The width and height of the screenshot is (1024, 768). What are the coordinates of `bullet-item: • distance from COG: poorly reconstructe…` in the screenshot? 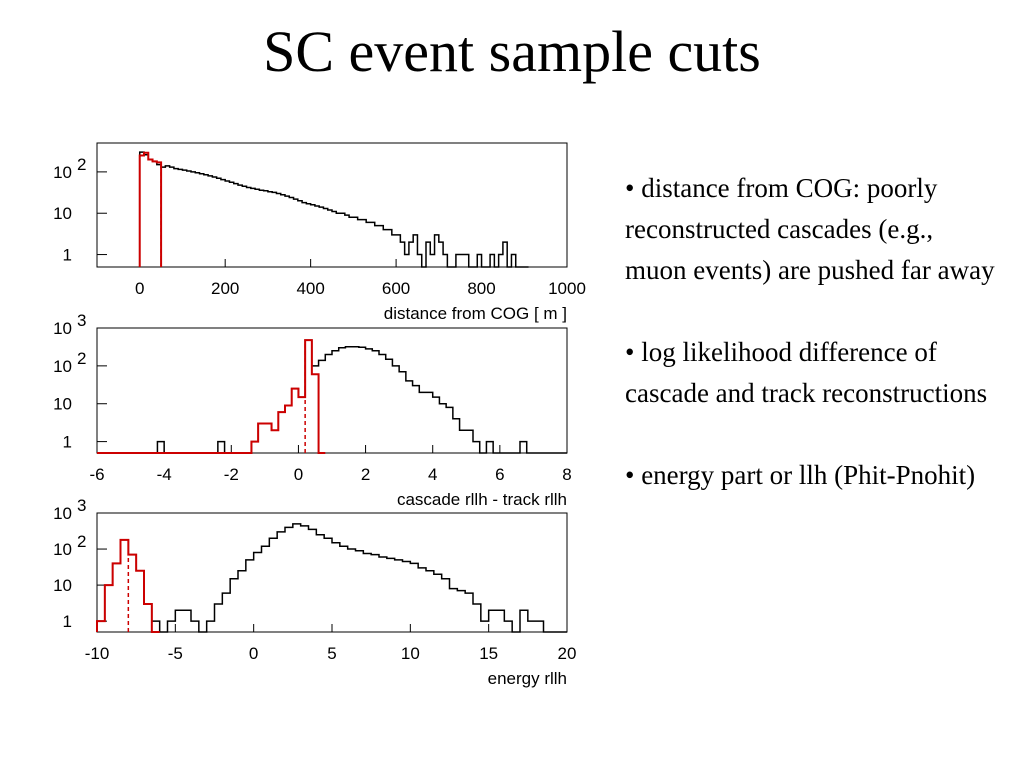 It's located at (810, 229).